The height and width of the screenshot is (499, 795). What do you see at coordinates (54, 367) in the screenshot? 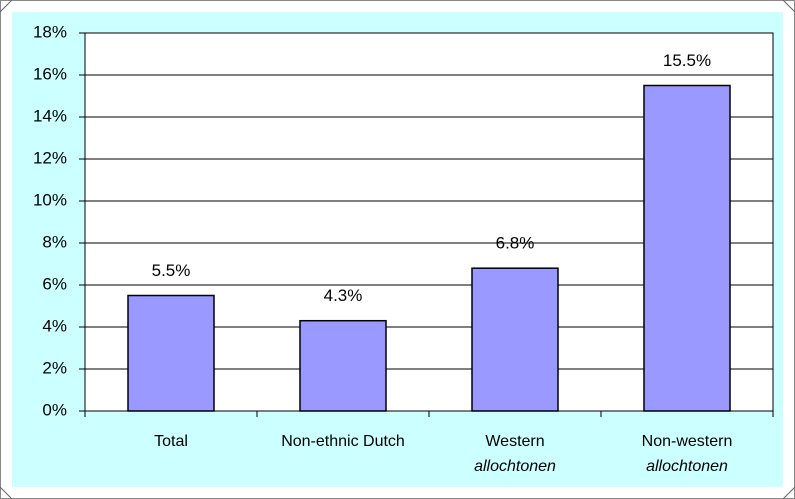
I see `y-tick-label: 2%` at bounding box center [54, 367].